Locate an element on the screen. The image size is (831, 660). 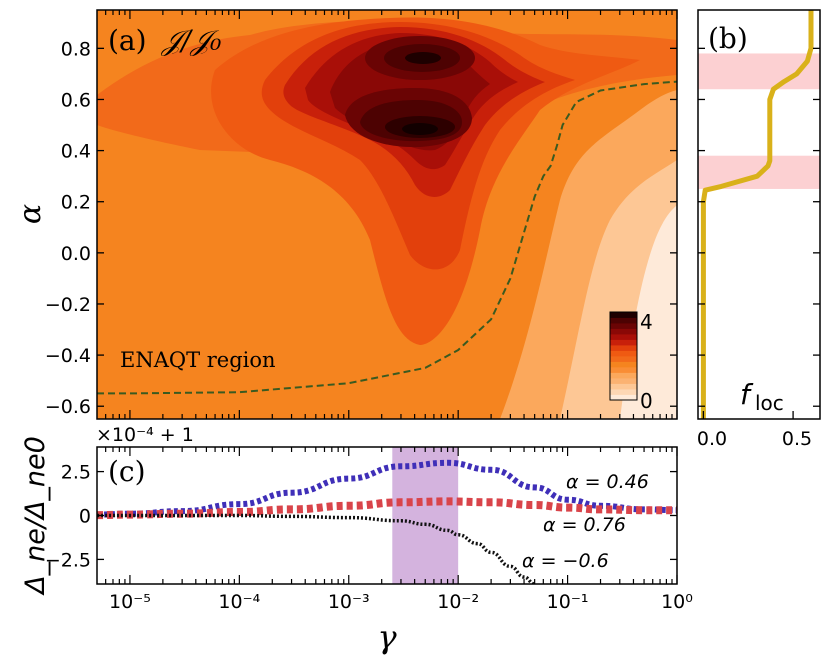
a-ytick-label: −0.4 is located at coordinates (68, 356).